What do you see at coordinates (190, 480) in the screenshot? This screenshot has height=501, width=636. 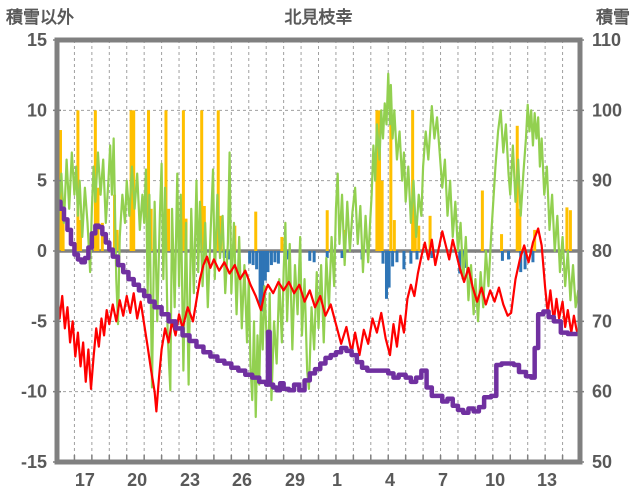 I see `x-axis-tick-label: 23` at bounding box center [190, 480].